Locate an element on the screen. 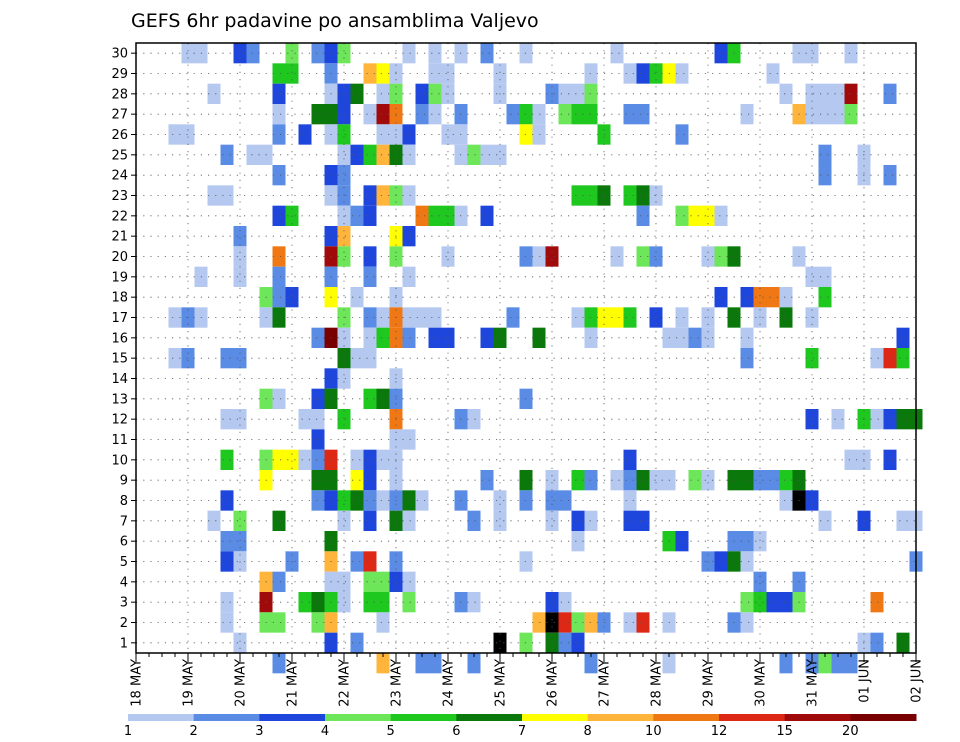 The width and height of the screenshot is (960, 742). y-tick-label: 6 is located at coordinates (124, 542).